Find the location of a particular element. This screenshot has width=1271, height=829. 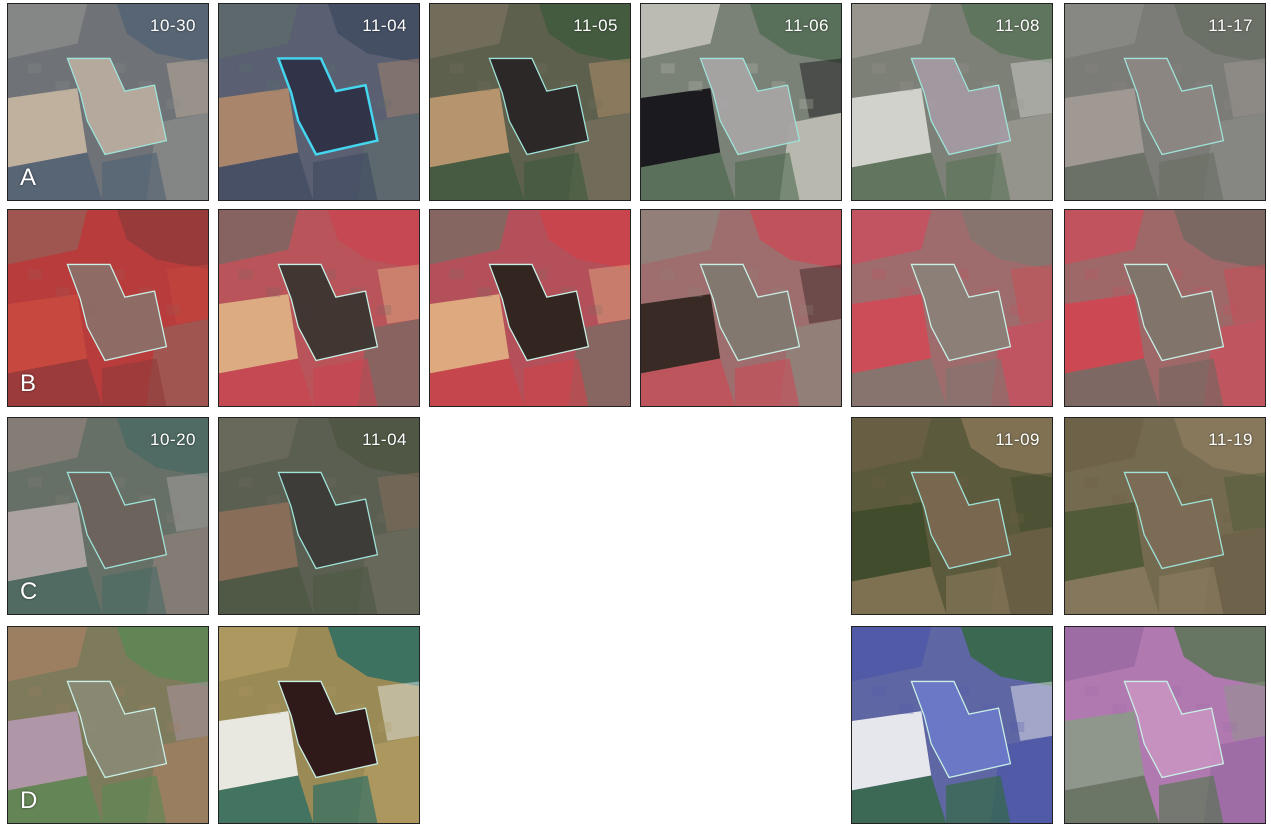

satellite-tile: 10-30 A is located at coordinates (108, 102).